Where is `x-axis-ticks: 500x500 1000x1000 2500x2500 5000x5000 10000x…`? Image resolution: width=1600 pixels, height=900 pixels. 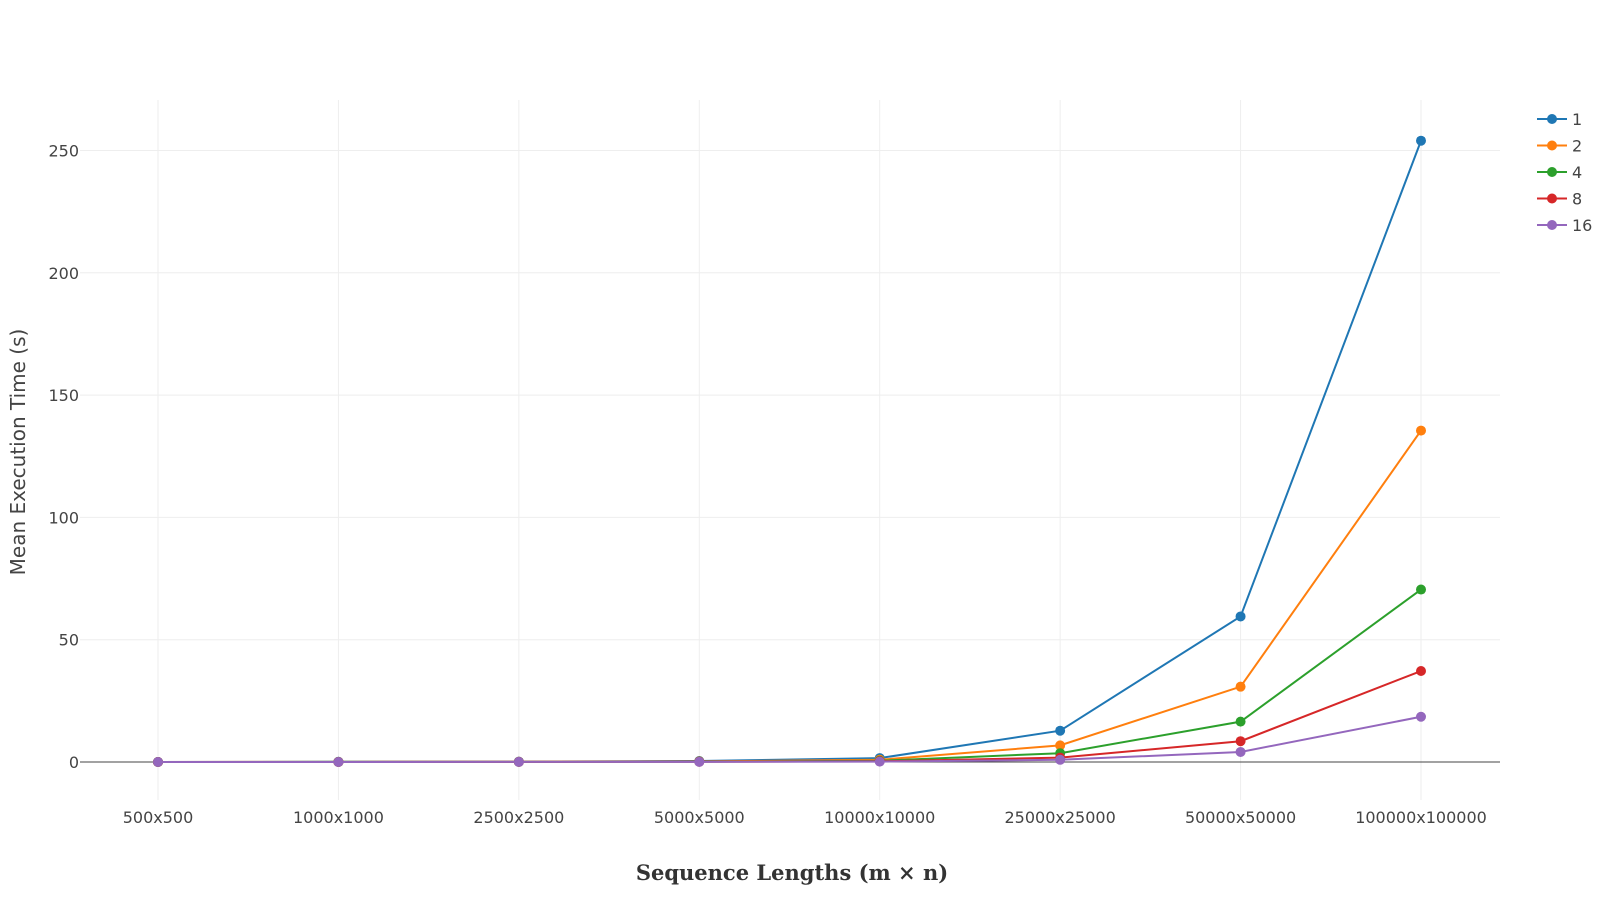
x-axis-ticks: 500x500 1000x1000 2500x2500 5000x5000 10000x… is located at coordinates (805, 817).